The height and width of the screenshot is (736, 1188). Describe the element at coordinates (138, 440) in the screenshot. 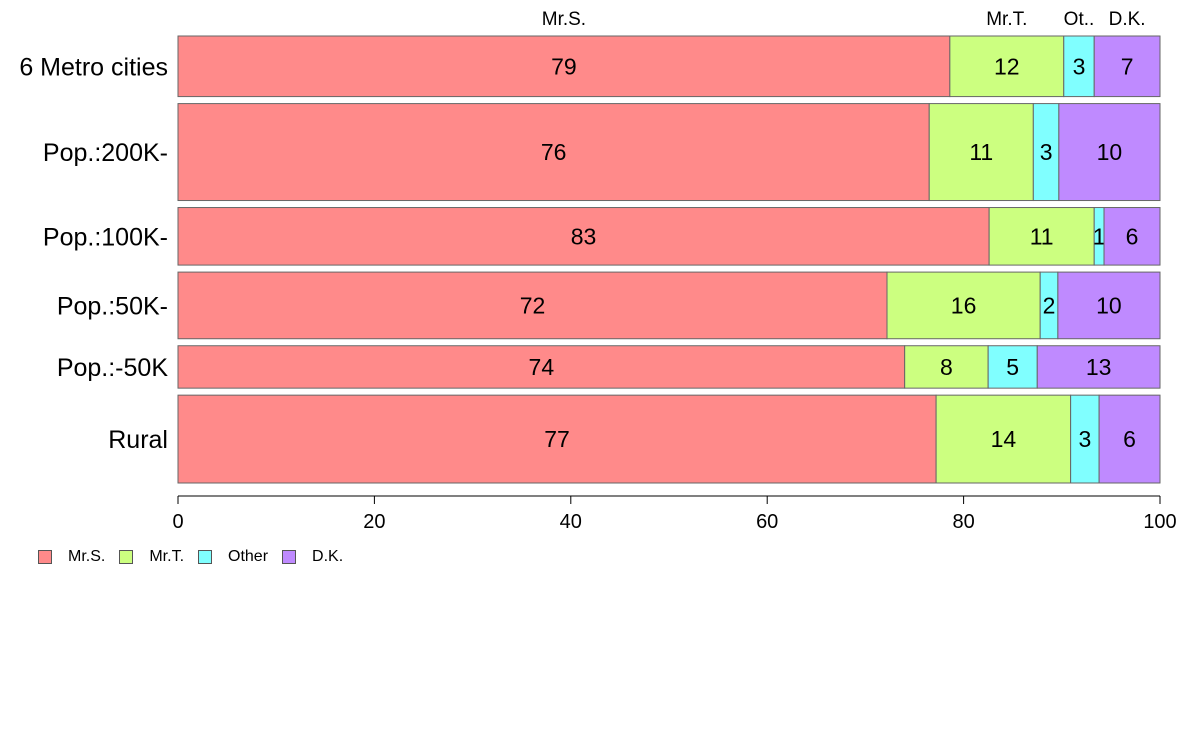

I see `category-label: Rural` at that location.